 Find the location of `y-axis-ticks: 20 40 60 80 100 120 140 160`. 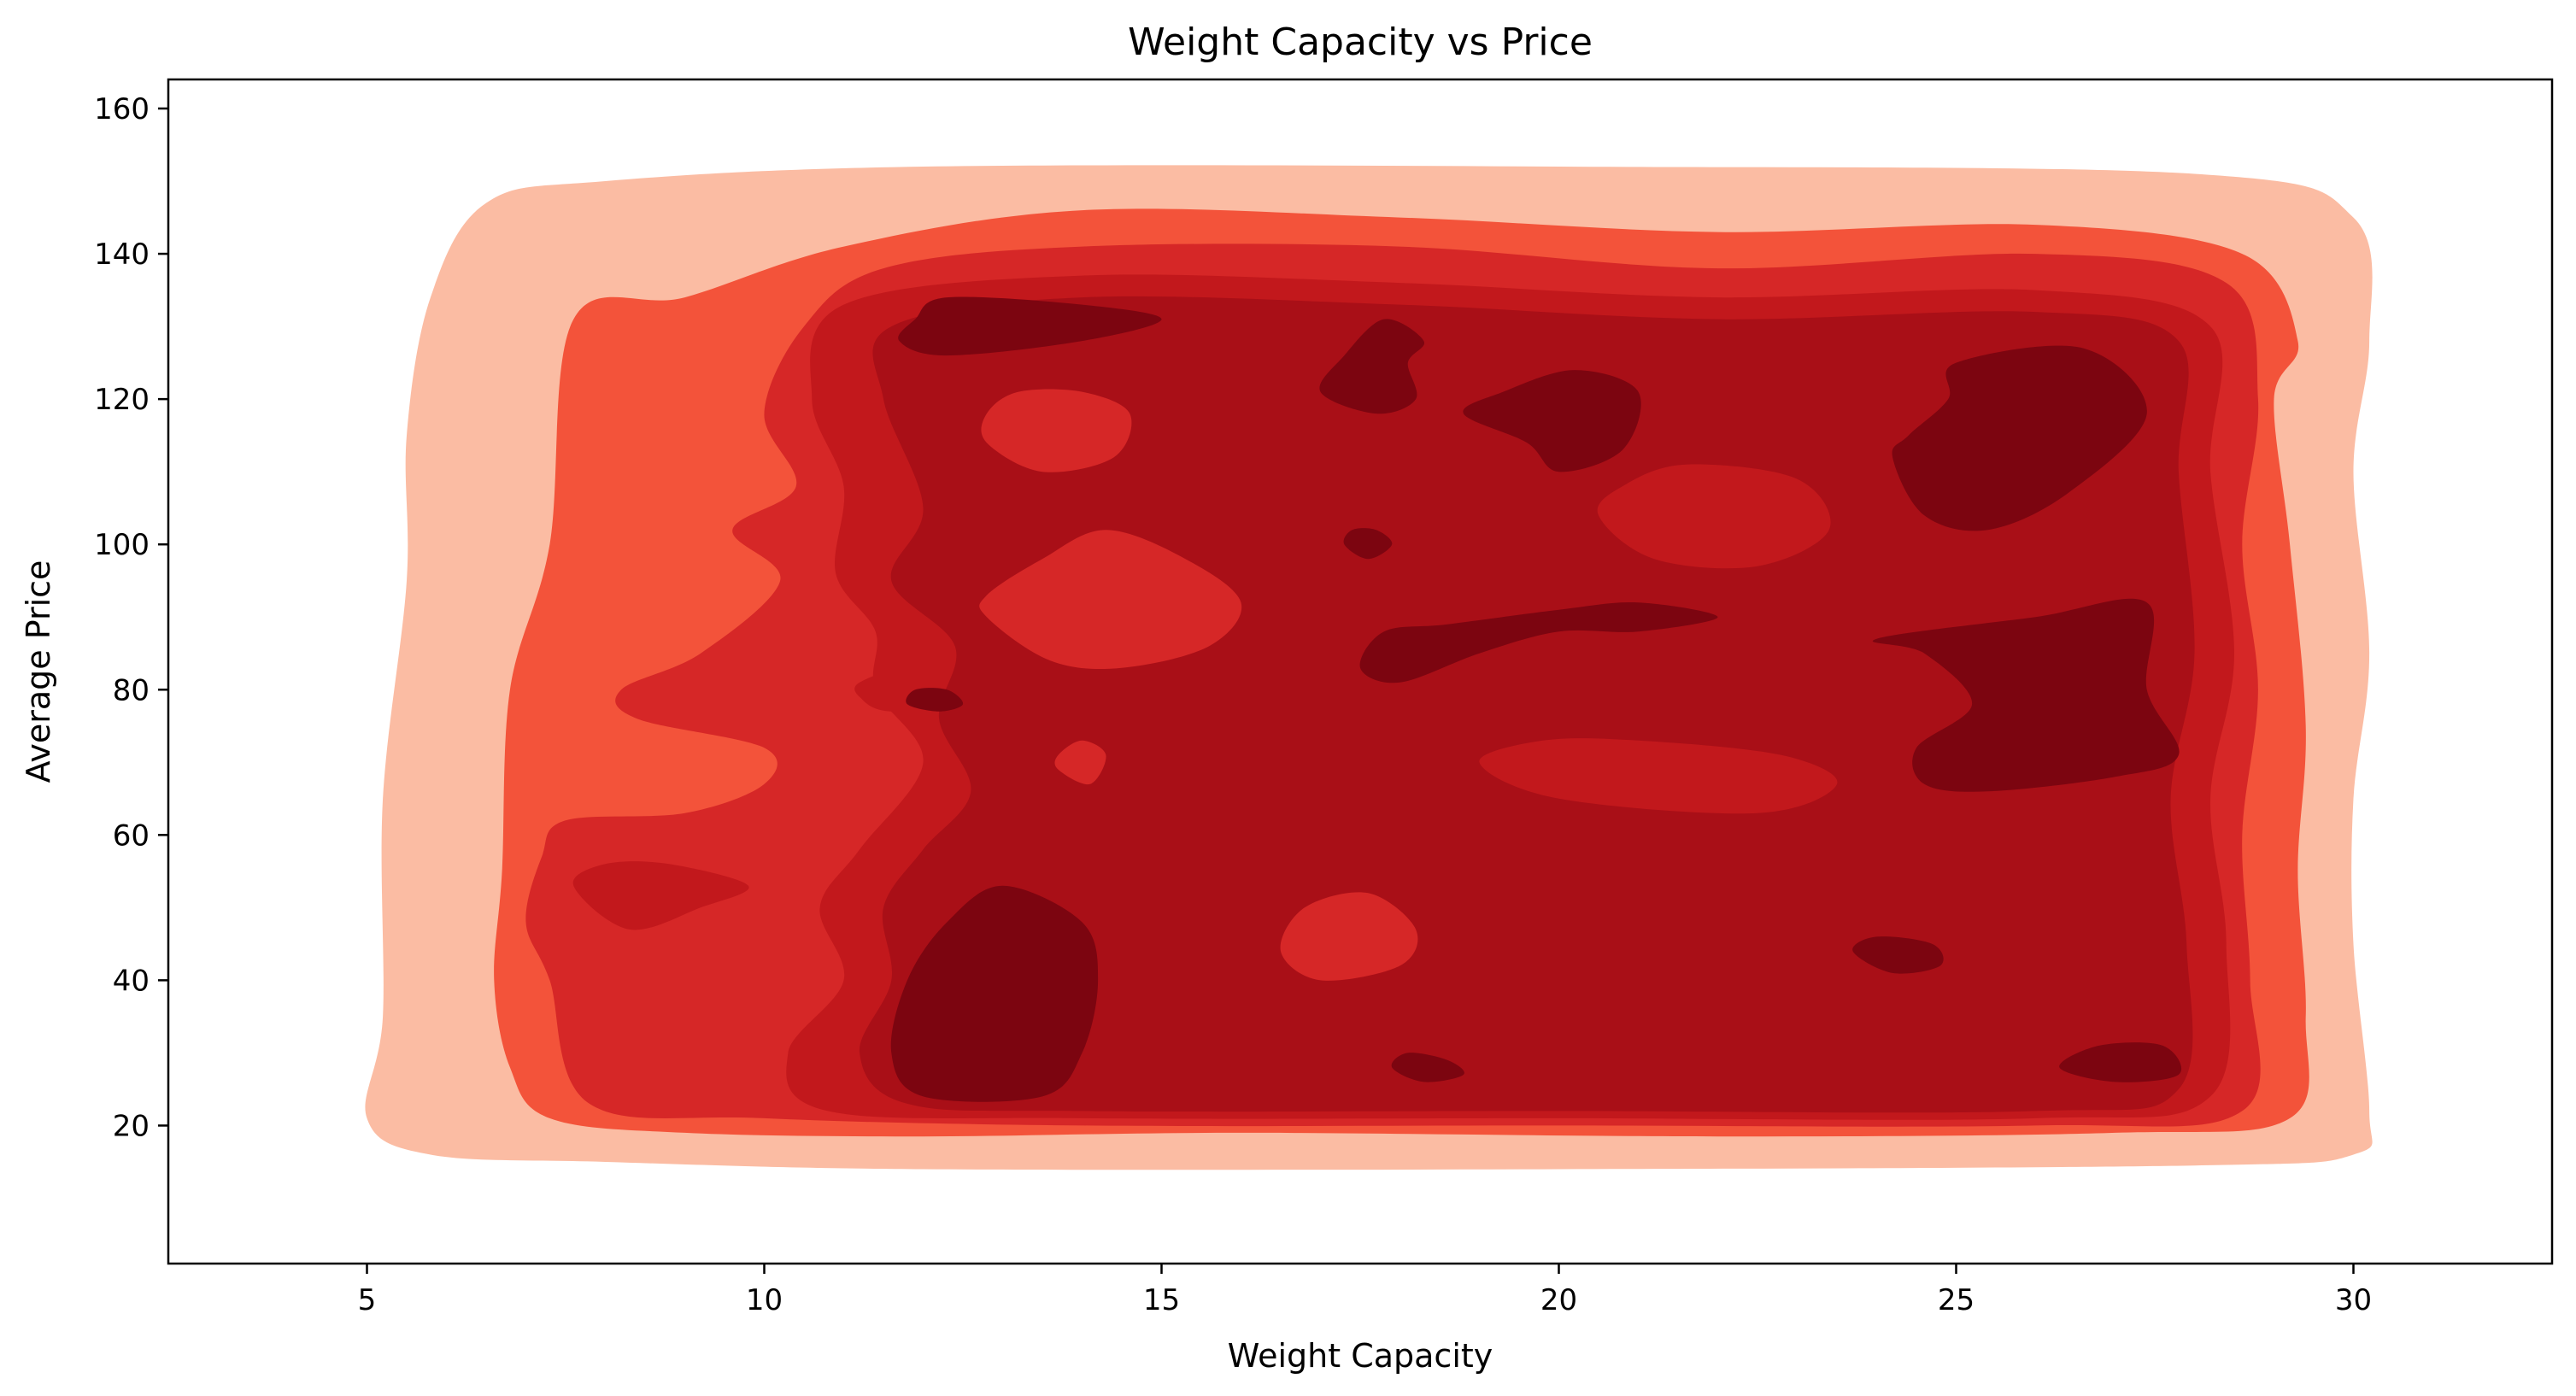

y-axis-ticks: 20 40 60 80 100 120 140 160 is located at coordinates (131, 617).